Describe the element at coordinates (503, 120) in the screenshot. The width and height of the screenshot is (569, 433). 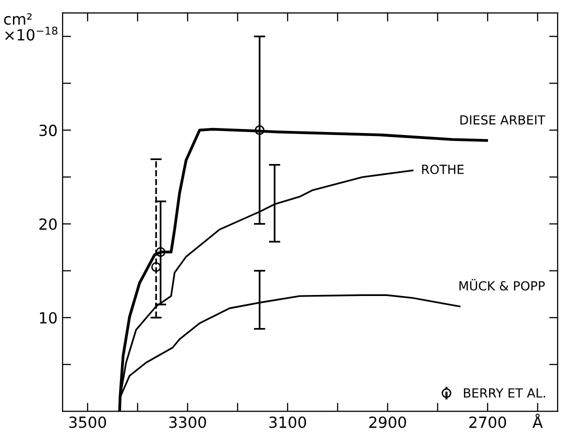
I see `series-label: DIESE ARBEIT` at that location.